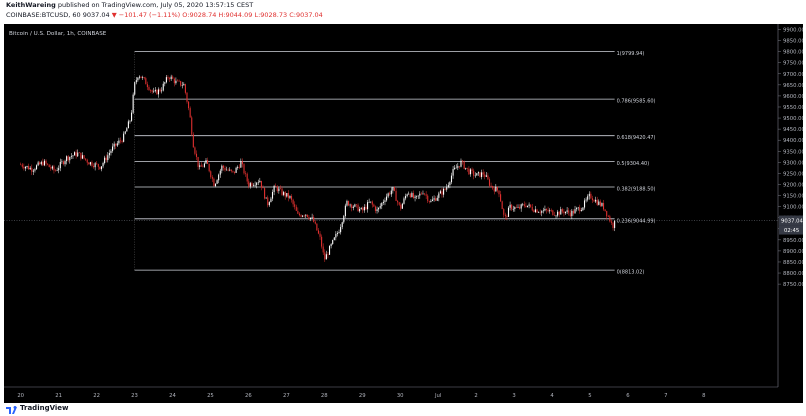 This screenshot has width=806, height=416. I want to click on footer: TradingView, so click(403, 409).